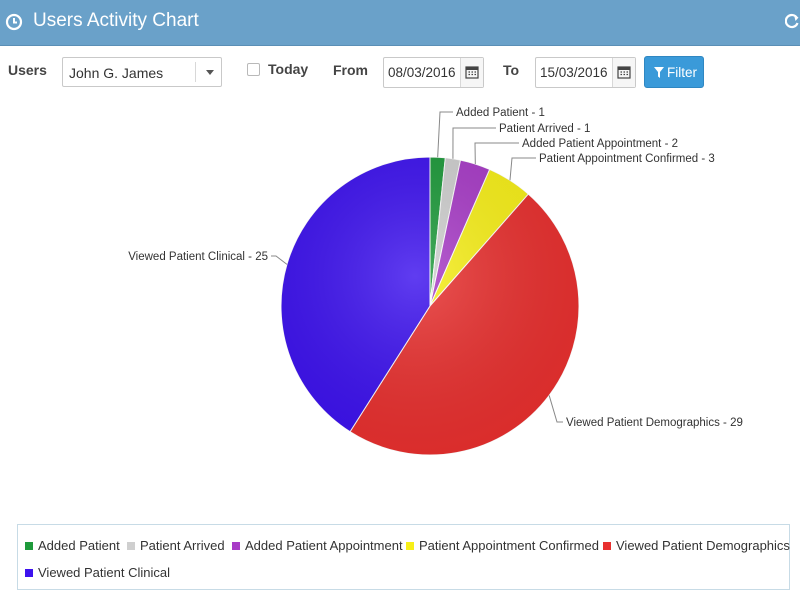 The height and width of the screenshot is (600, 800). Describe the element at coordinates (511, 70) in the screenshot. I see `to-label: To` at that location.